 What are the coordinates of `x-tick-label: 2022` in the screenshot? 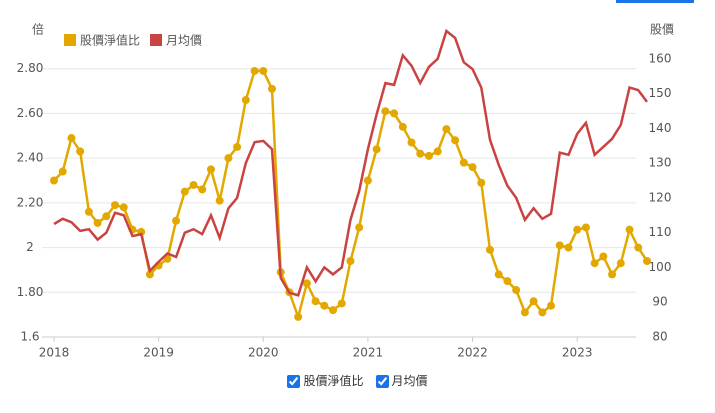 It's located at (472, 353).